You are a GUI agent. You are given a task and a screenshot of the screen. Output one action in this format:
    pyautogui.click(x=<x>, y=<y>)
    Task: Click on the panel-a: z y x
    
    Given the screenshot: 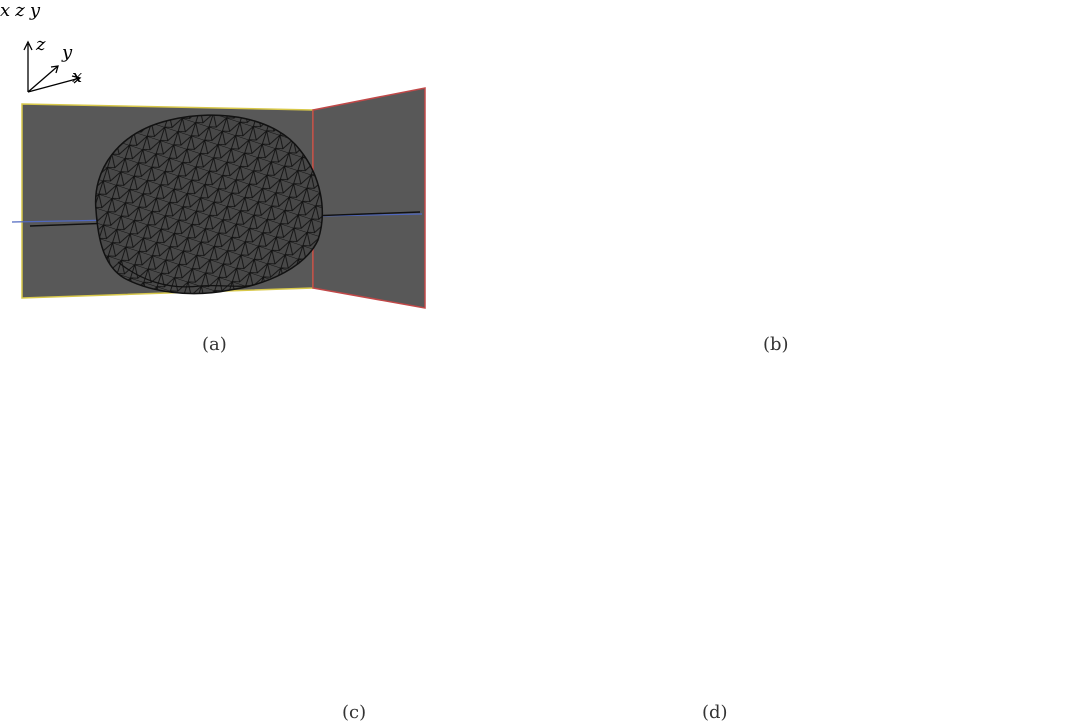 What is the action you would take?
    pyautogui.click(x=218, y=171)
    